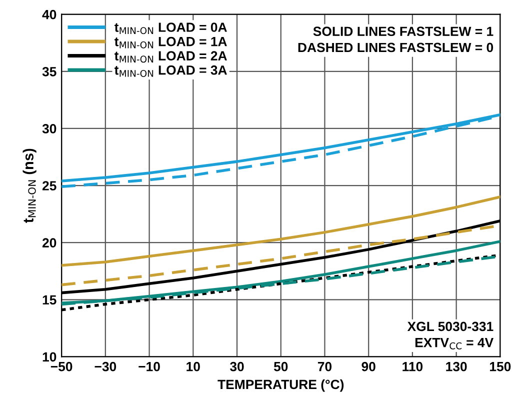  What do you see at coordinates (149, 367) in the screenshot?
I see `x-tick-label: −10` at bounding box center [149, 367].